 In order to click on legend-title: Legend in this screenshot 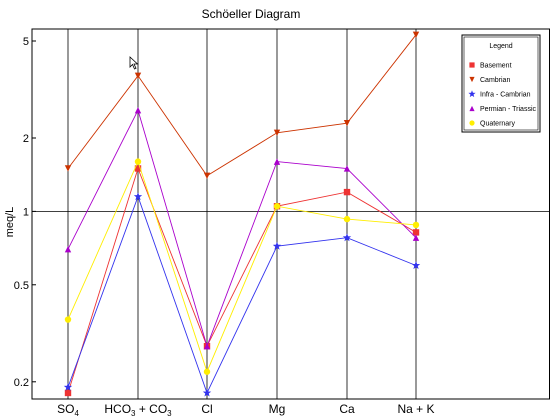, I will do `click(500, 46)`.